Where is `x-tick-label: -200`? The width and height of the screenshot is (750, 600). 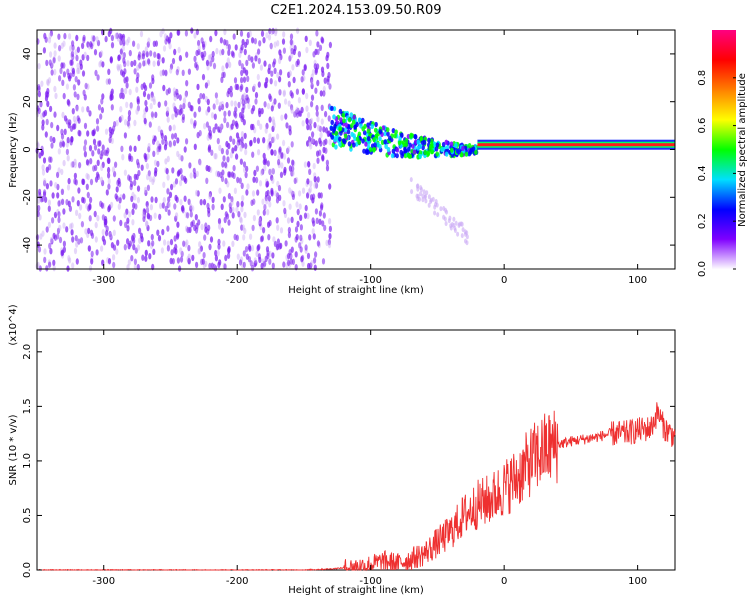
x-tick-label: -200 is located at coordinates (237, 581).